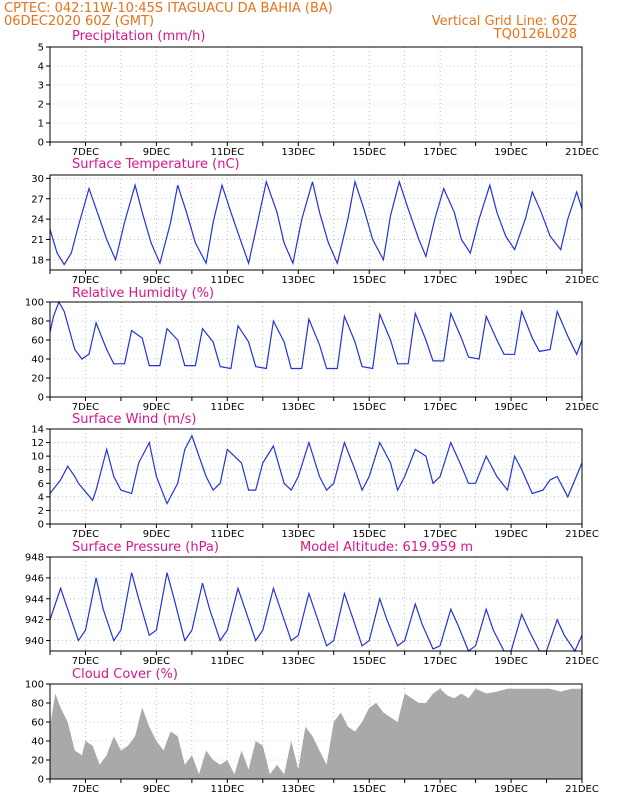 The image size is (618, 800). What do you see at coordinates (37, 220) in the screenshot?
I see `temp-ytick-label: 24` at bounding box center [37, 220].